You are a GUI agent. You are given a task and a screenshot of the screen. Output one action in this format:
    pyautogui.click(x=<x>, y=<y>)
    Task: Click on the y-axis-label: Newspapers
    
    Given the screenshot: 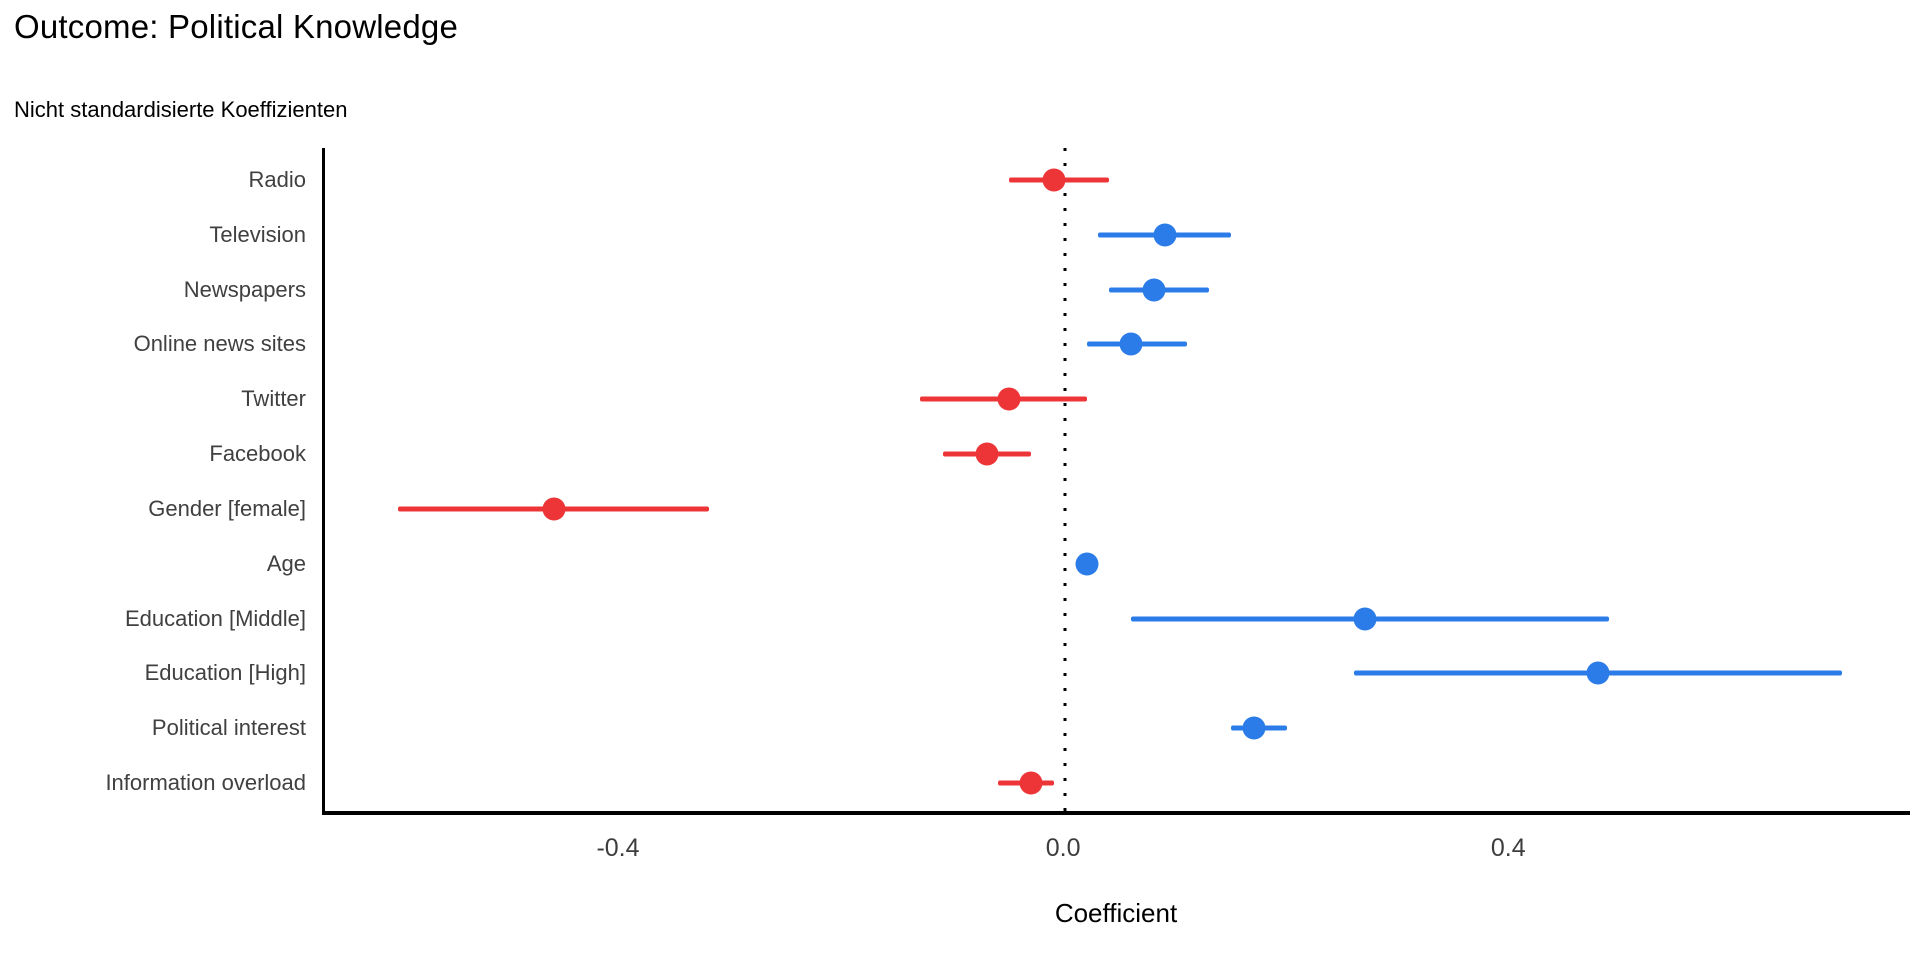 What is the action you would take?
    pyautogui.click(x=244, y=289)
    